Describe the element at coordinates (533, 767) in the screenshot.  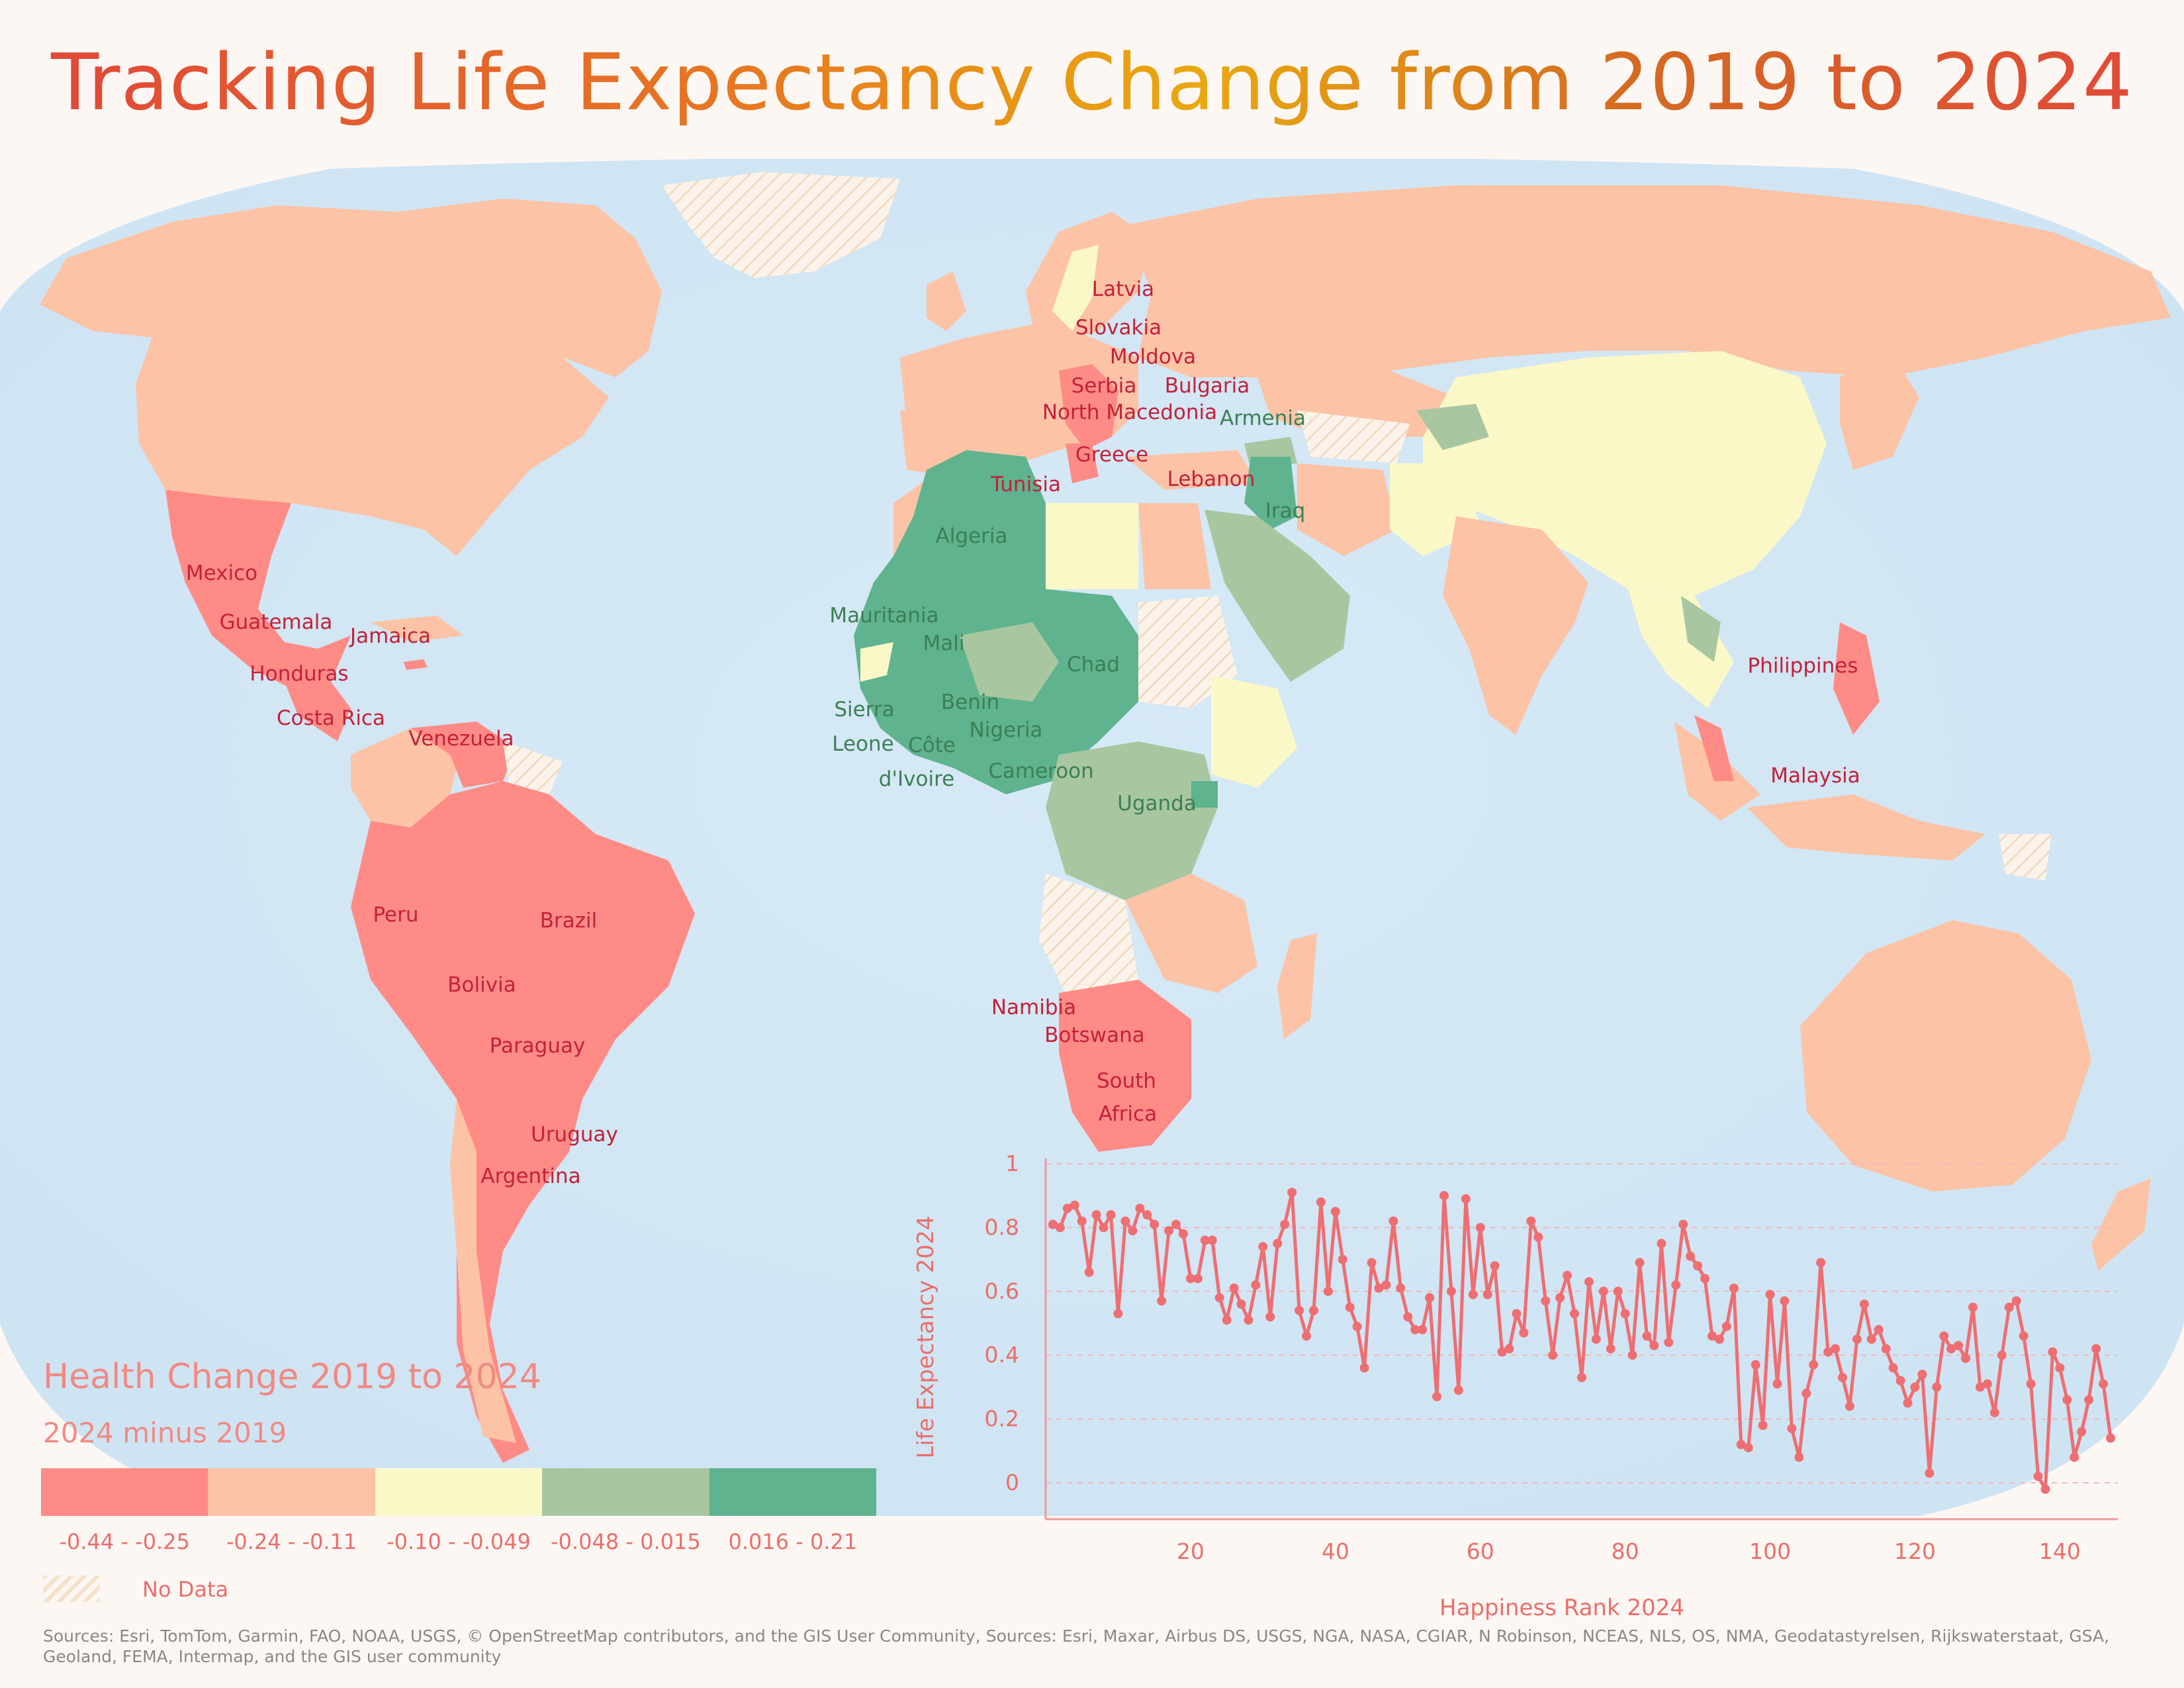
I see `guiana-nodata` at that location.